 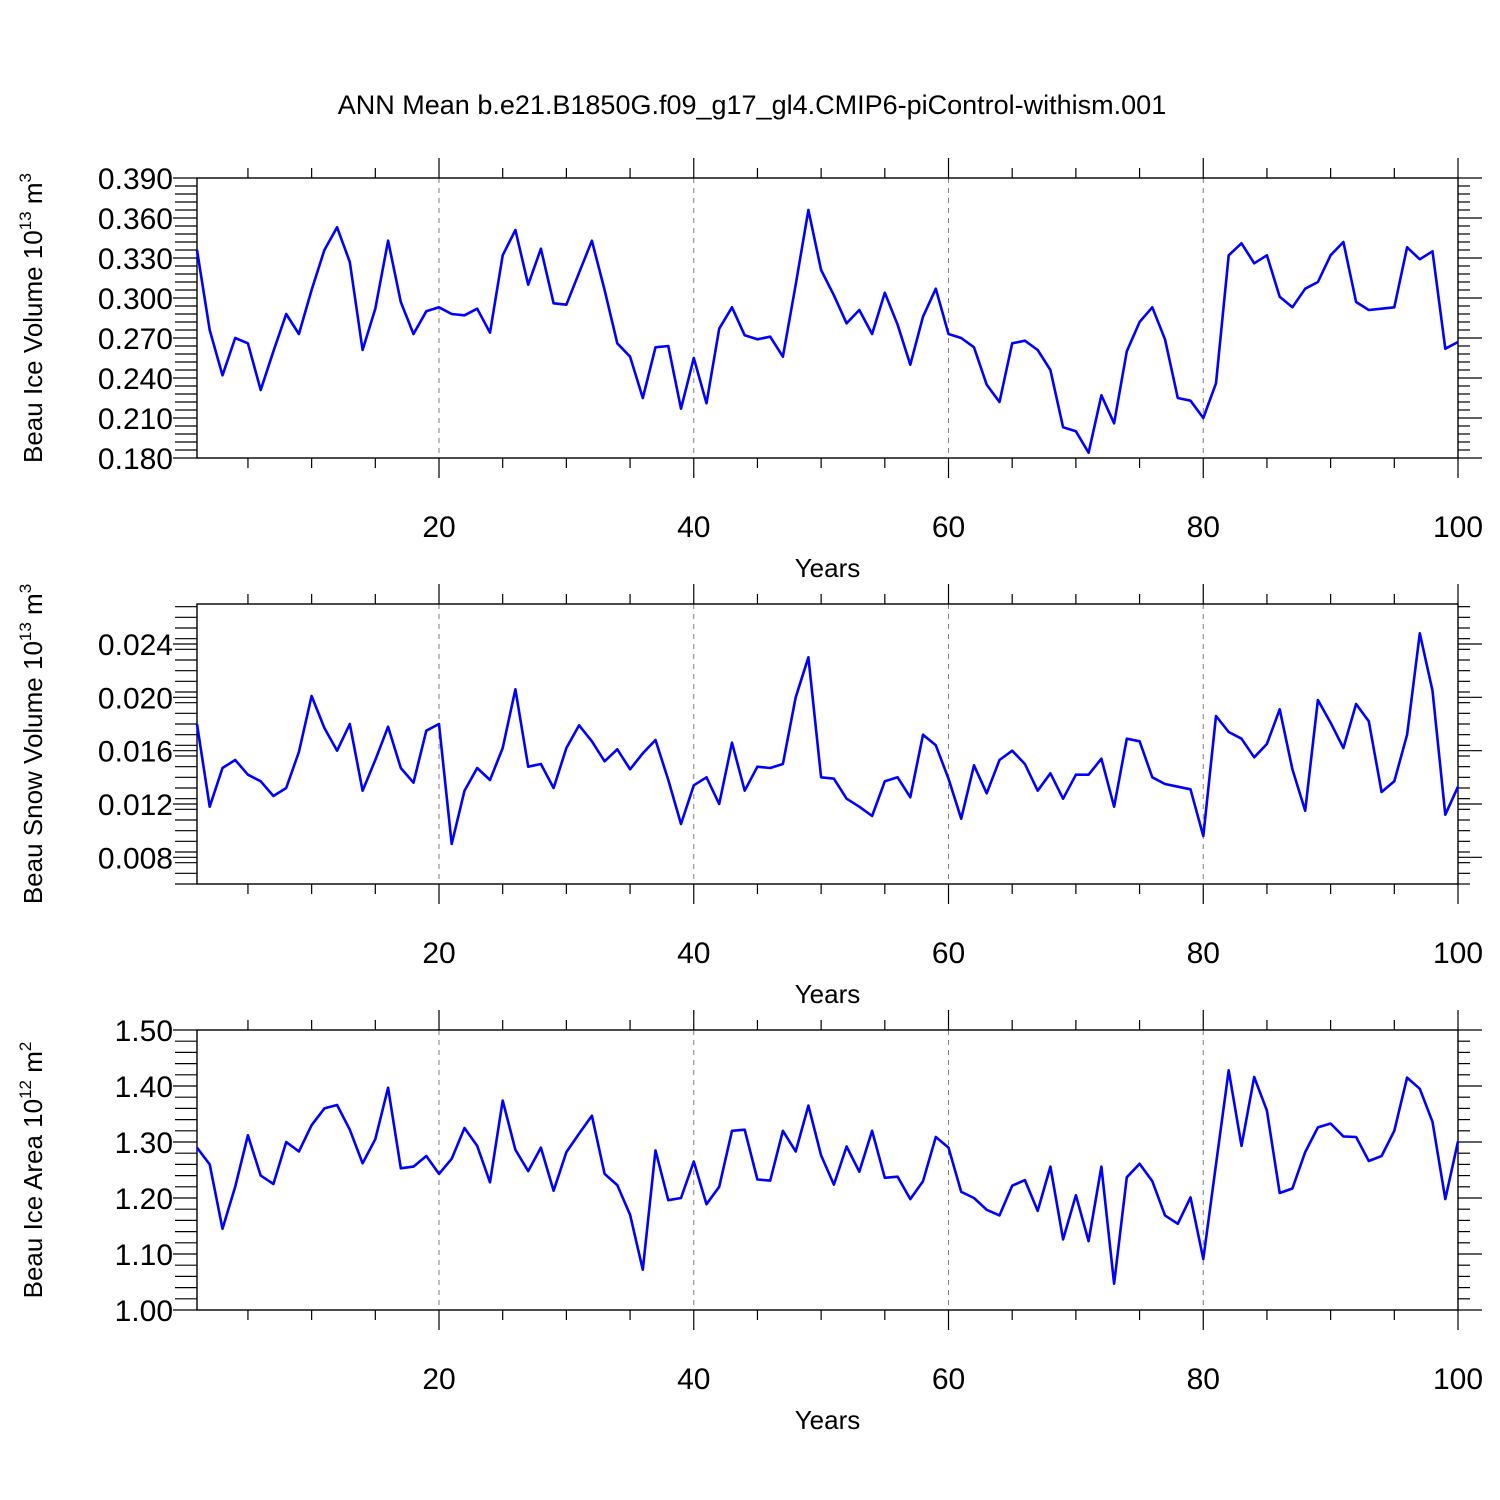 I want to click on y-axis-label-superscript: 2, so click(x=25, y=1046).